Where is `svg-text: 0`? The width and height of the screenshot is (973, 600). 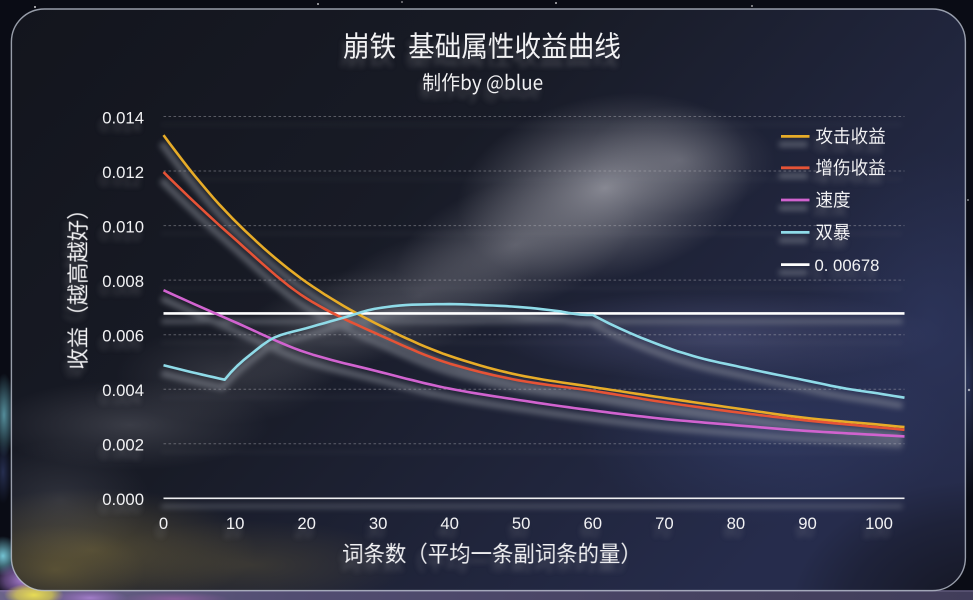
svg-text: 0 is located at coordinates (163, 523).